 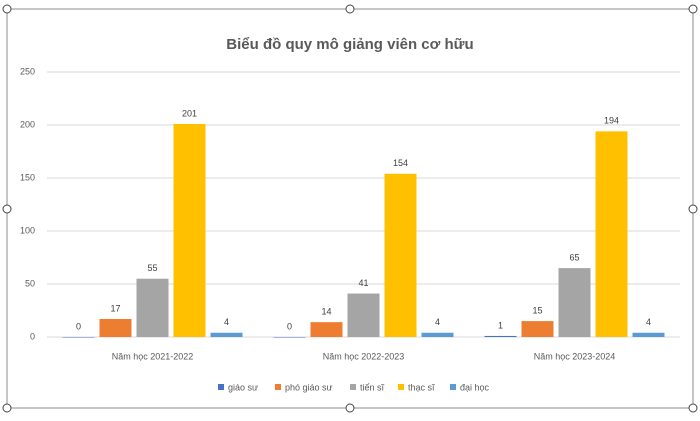 What do you see at coordinates (400, 163) in the screenshot?
I see `data-label: 154` at bounding box center [400, 163].